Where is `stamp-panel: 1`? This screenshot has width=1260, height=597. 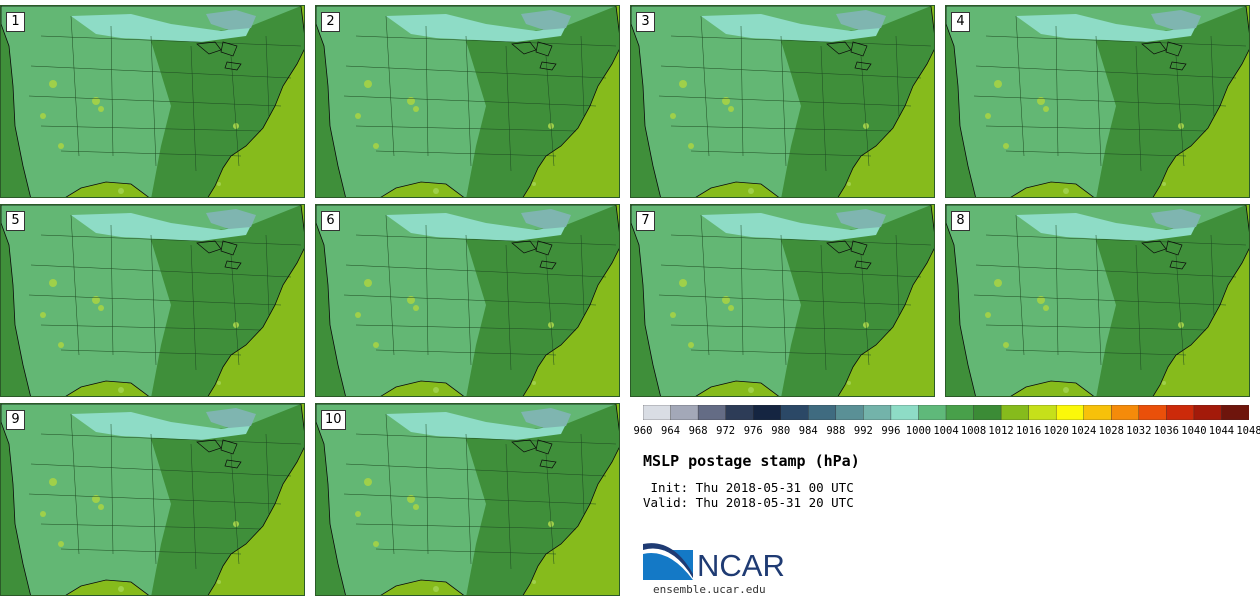 stamp-panel: 1 is located at coordinates (152, 101).